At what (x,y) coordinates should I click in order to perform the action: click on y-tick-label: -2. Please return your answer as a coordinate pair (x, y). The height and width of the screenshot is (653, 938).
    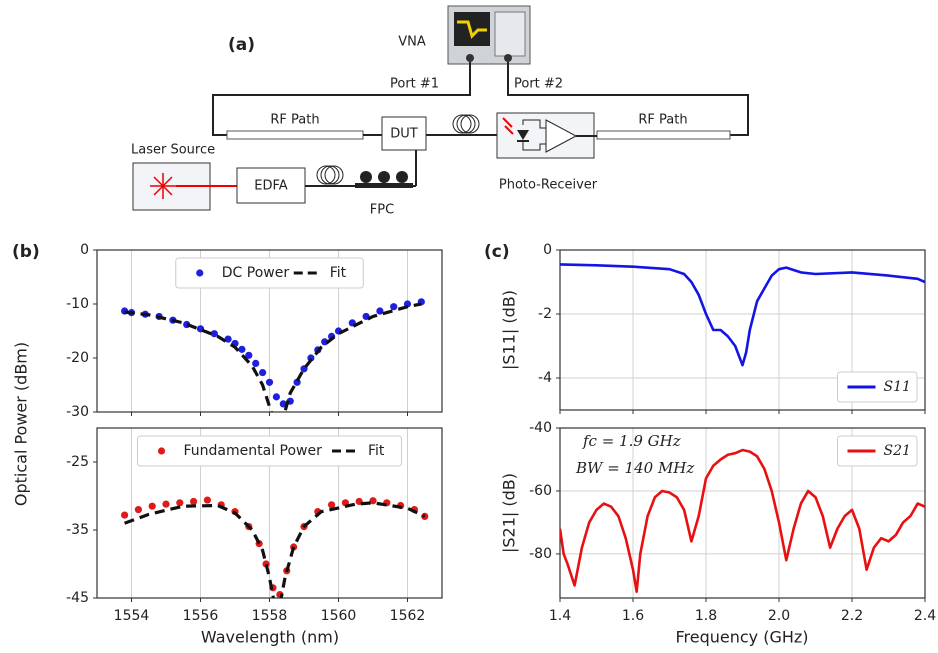
    Looking at the image, I should click on (545, 314).